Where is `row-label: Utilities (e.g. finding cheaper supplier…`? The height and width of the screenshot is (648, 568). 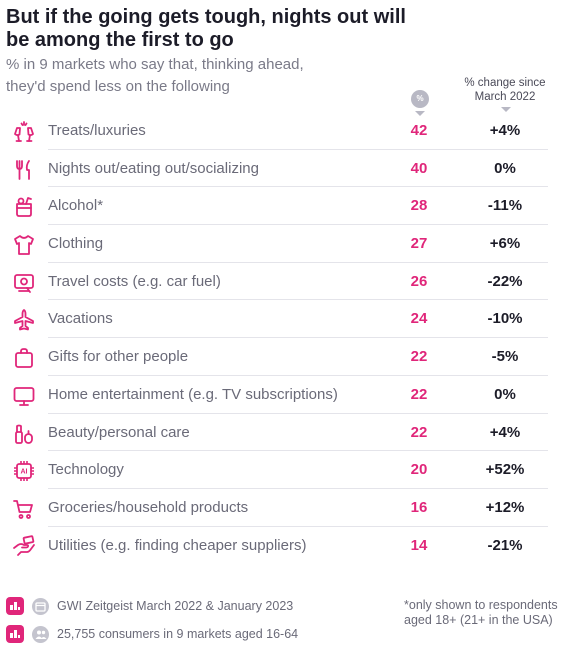
row-label: Utilities (e.g. finding cheaper supplier… is located at coordinates (177, 545).